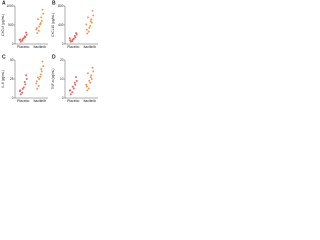 This screenshot has width=320, height=240. I want to click on panel-label: B, so click(54, 3).